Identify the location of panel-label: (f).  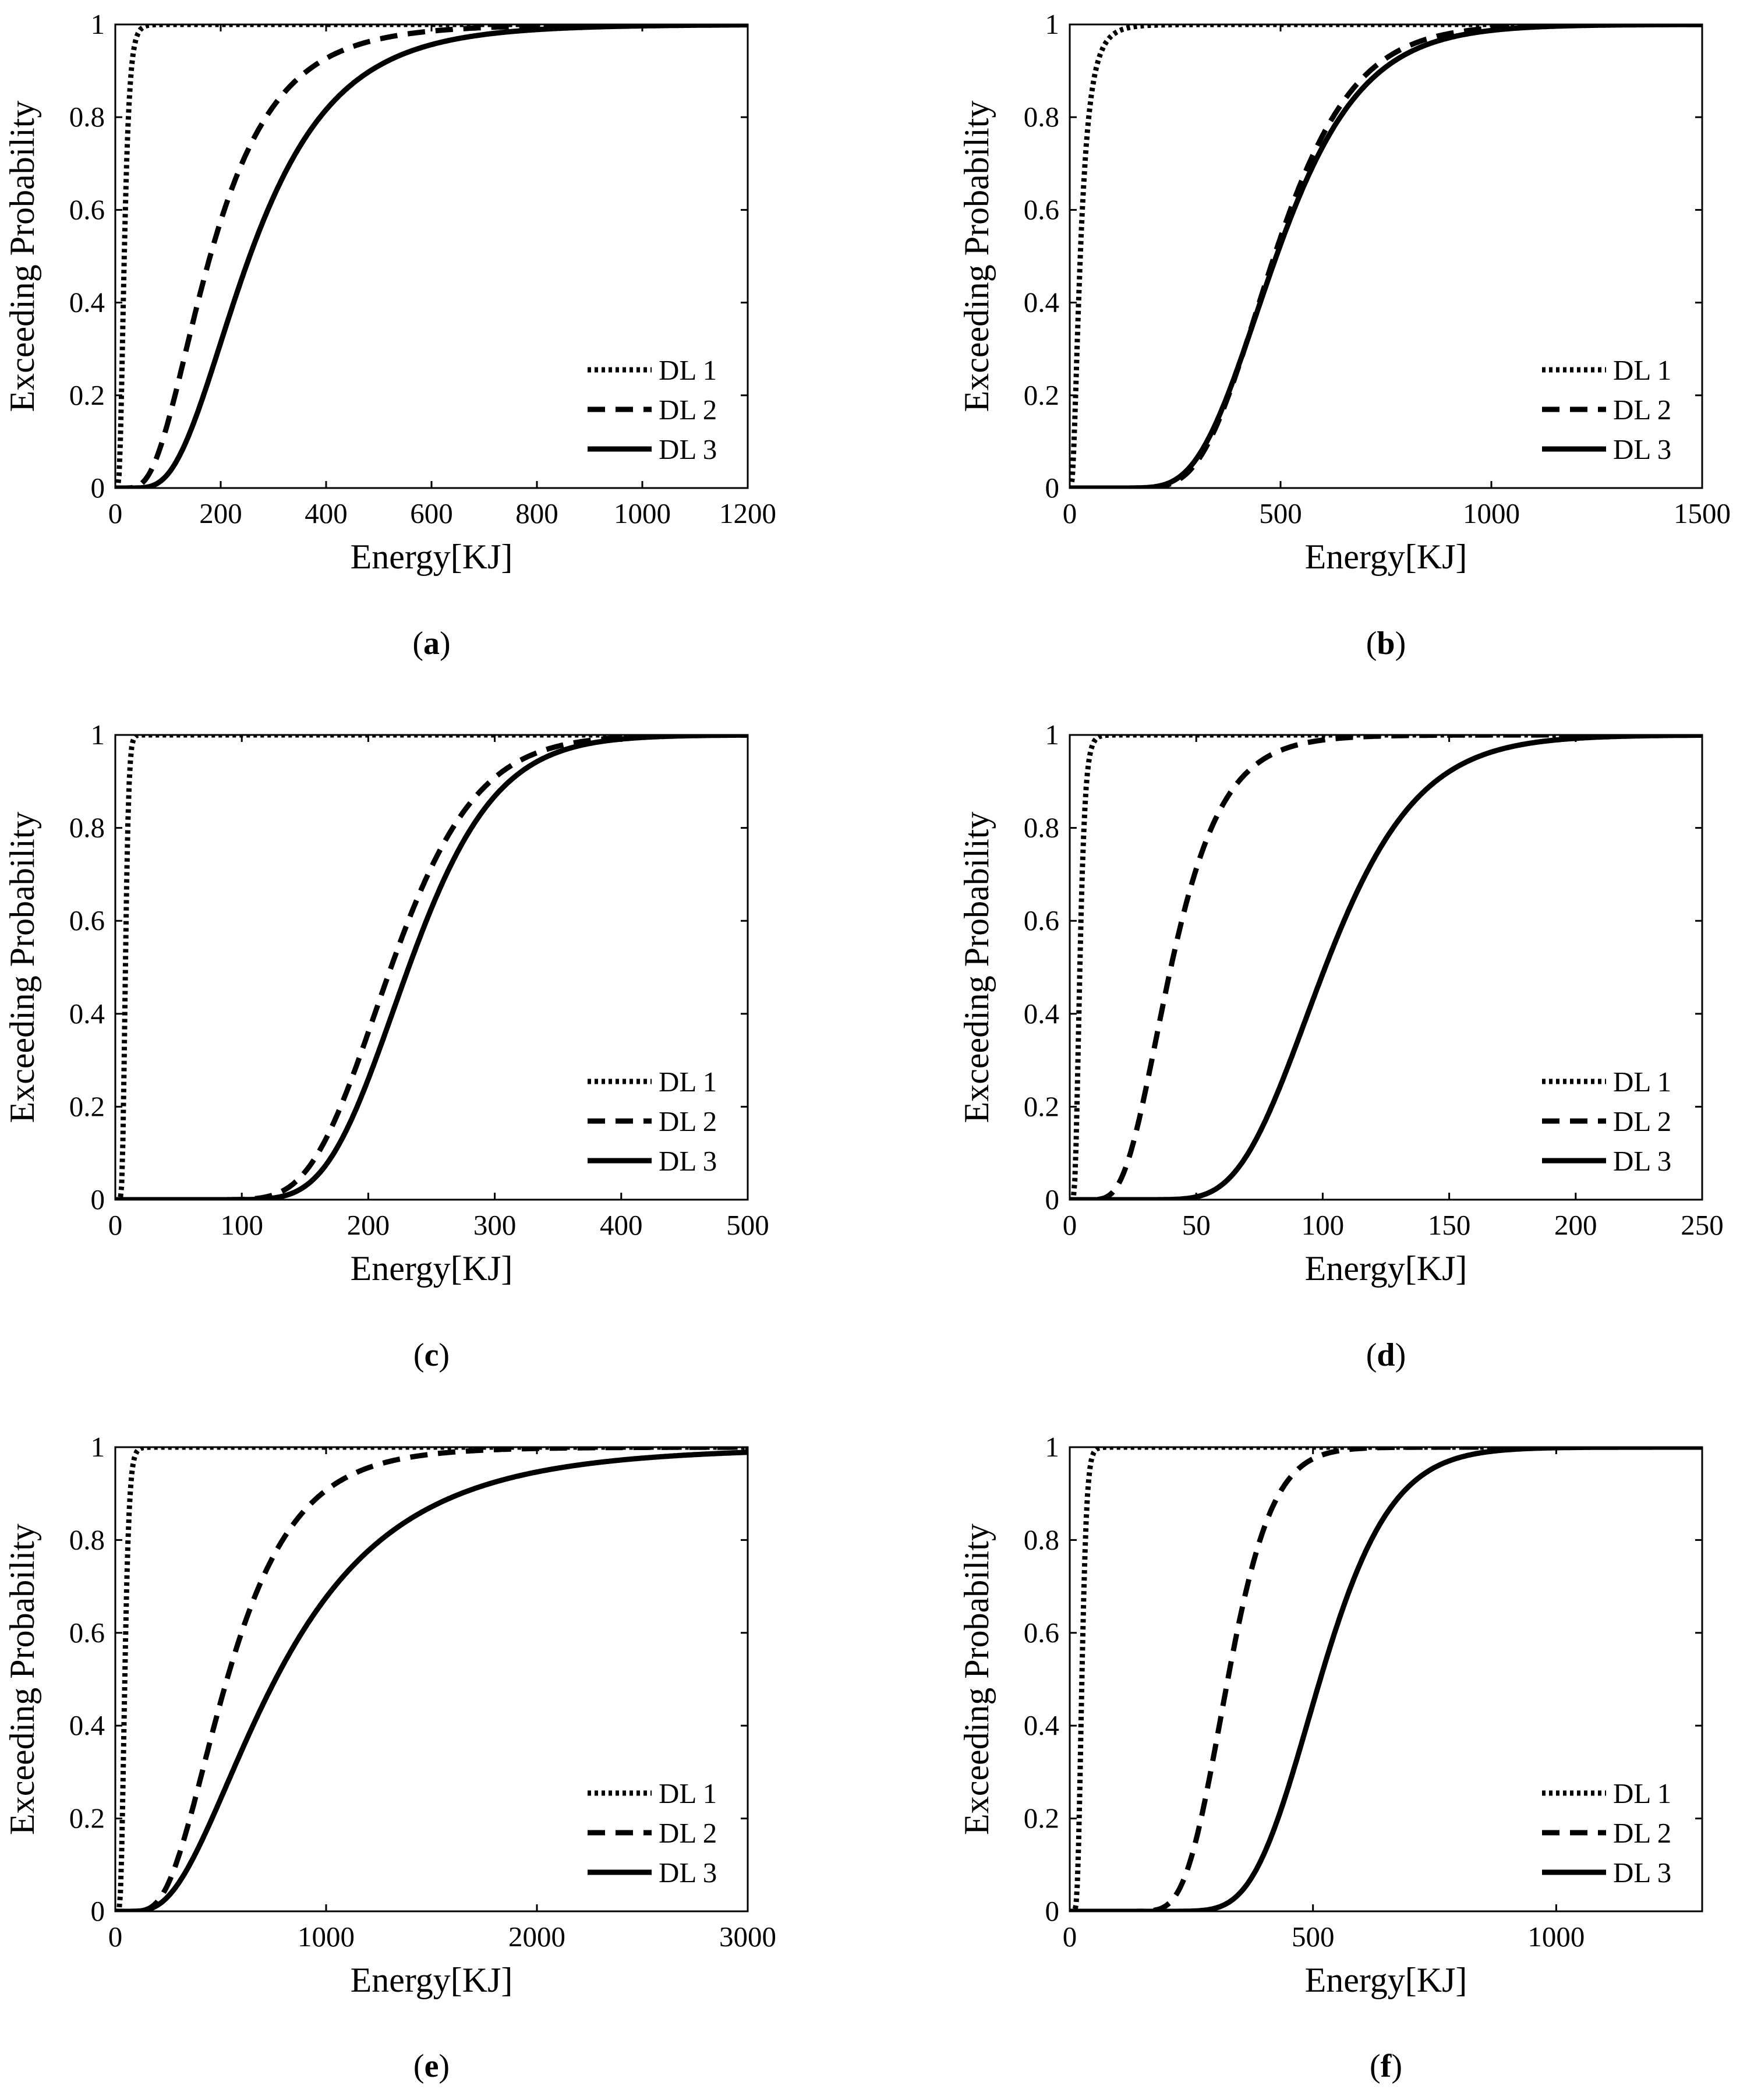
(1386, 2066).